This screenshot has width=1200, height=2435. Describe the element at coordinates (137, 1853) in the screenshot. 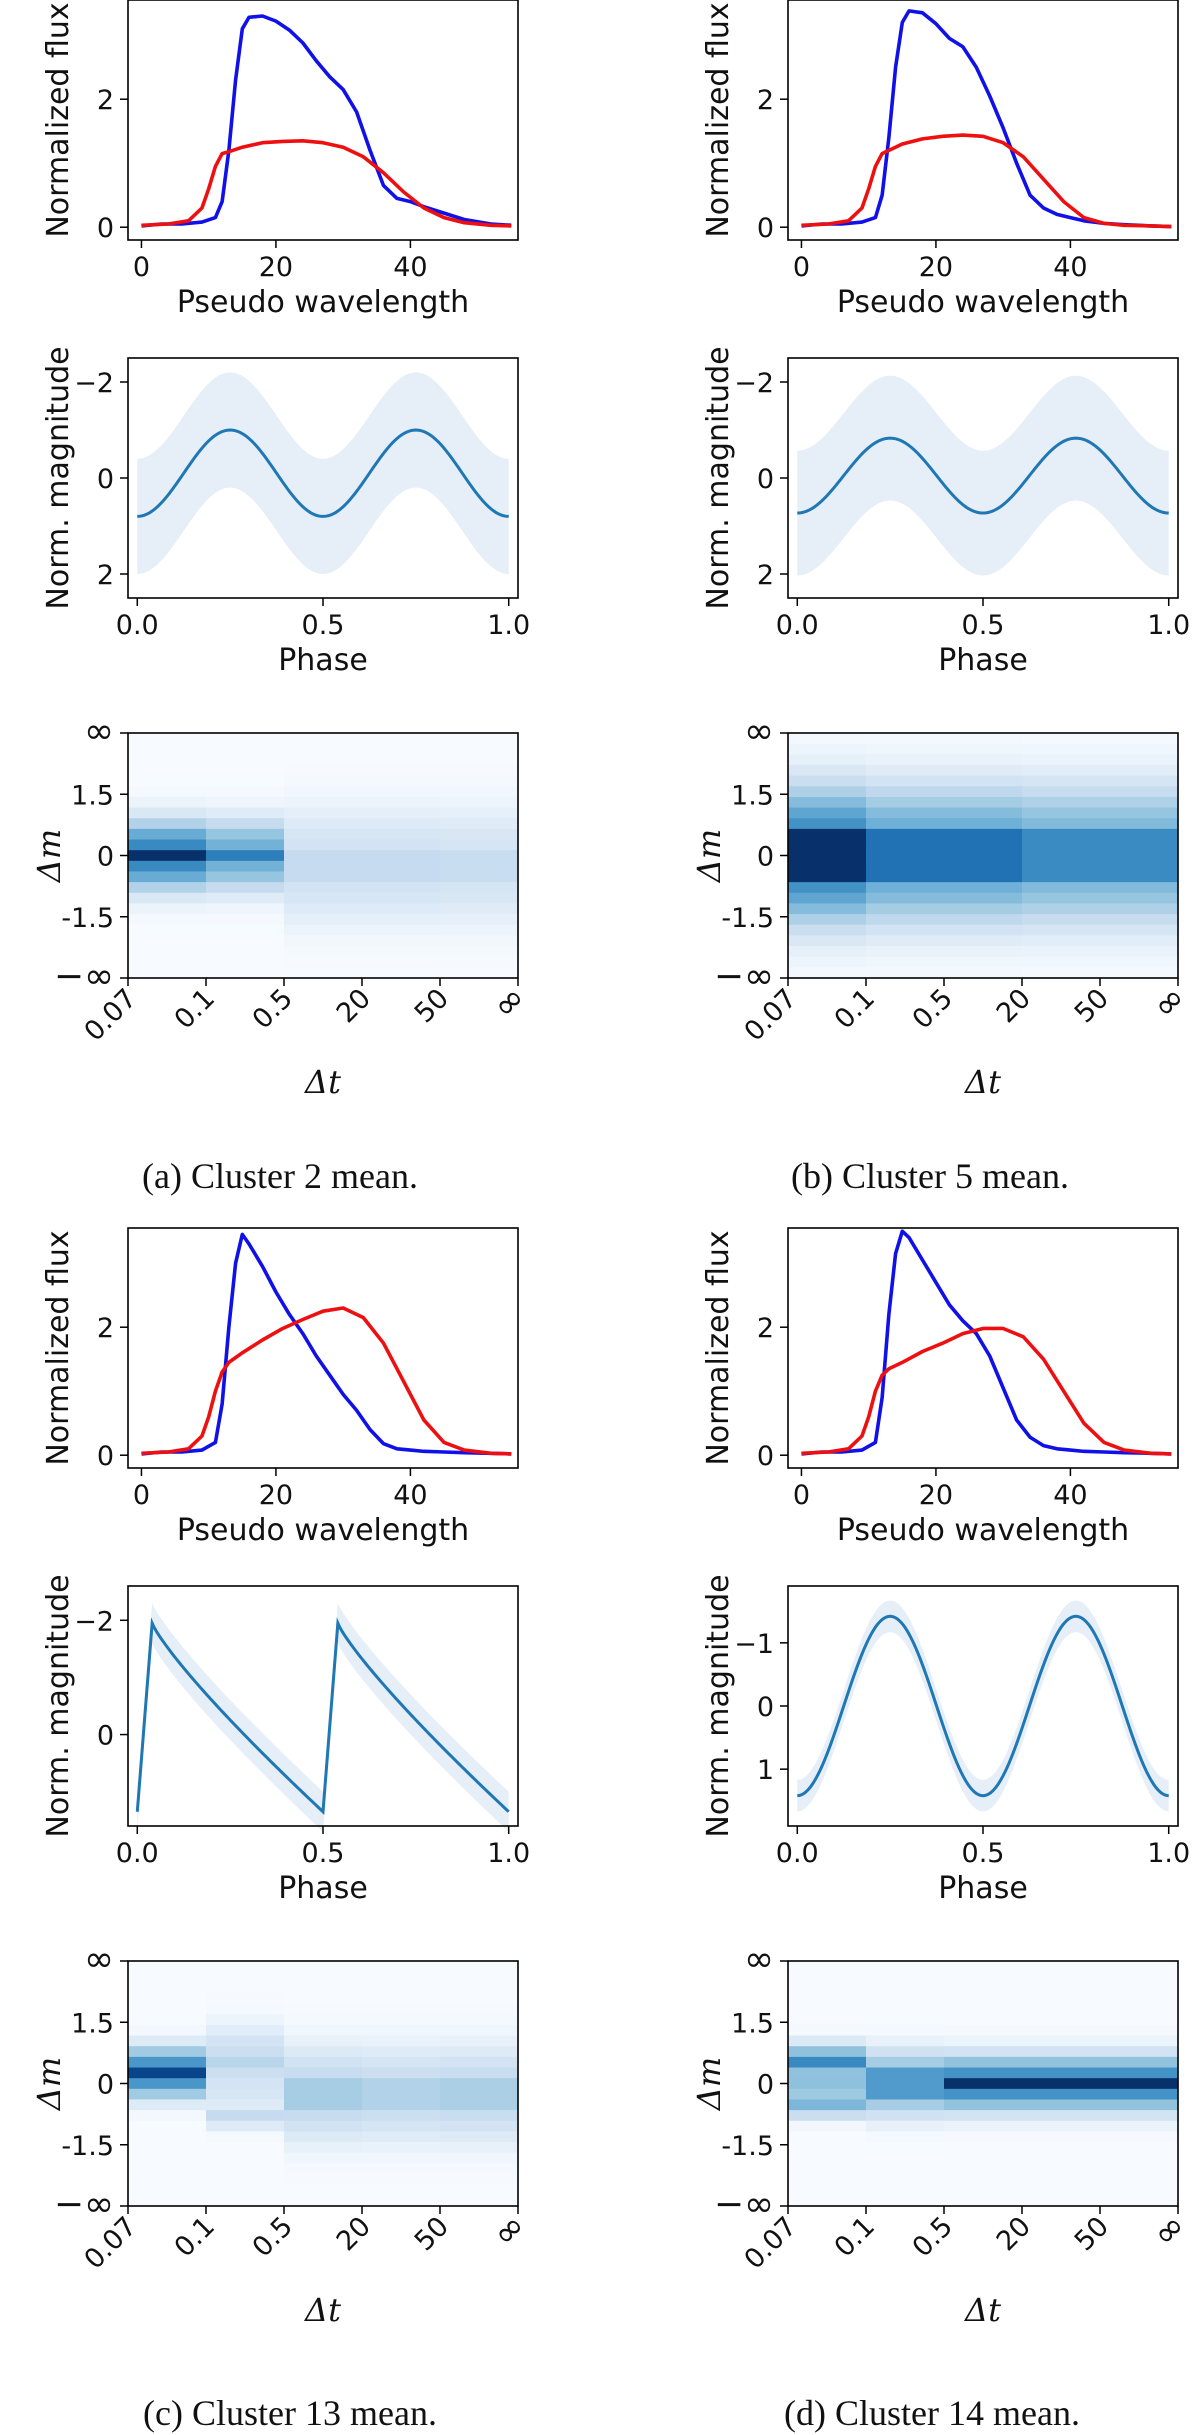

I see `xtick-label-c-phase-0: 0.0` at that location.